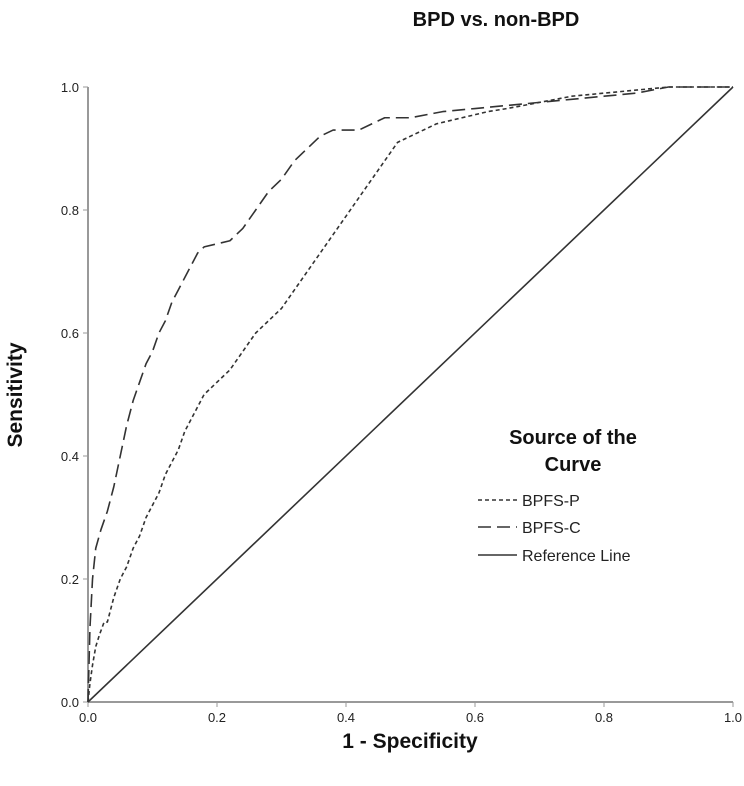 This screenshot has width=744, height=786. Describe the element at coordinates (70, 87) in the screenshot. I see `y-tick-label: 1.0` at that location.